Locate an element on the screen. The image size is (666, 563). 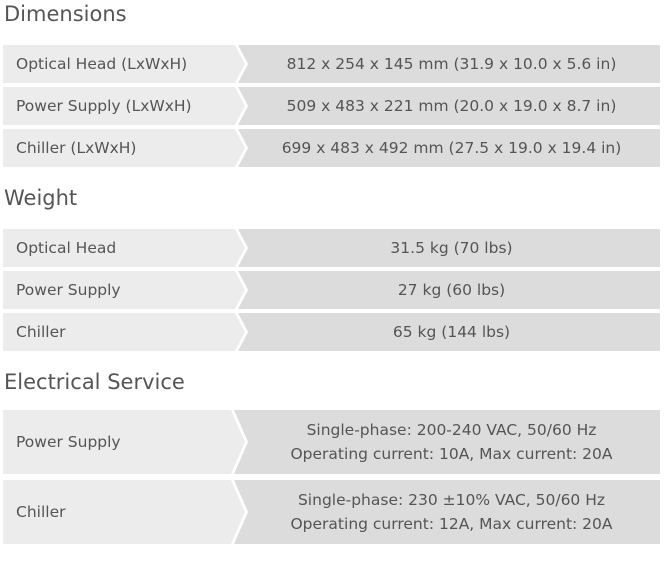
spec-value: 27 kg (60 lbs) is located at coordinates (445, 290).